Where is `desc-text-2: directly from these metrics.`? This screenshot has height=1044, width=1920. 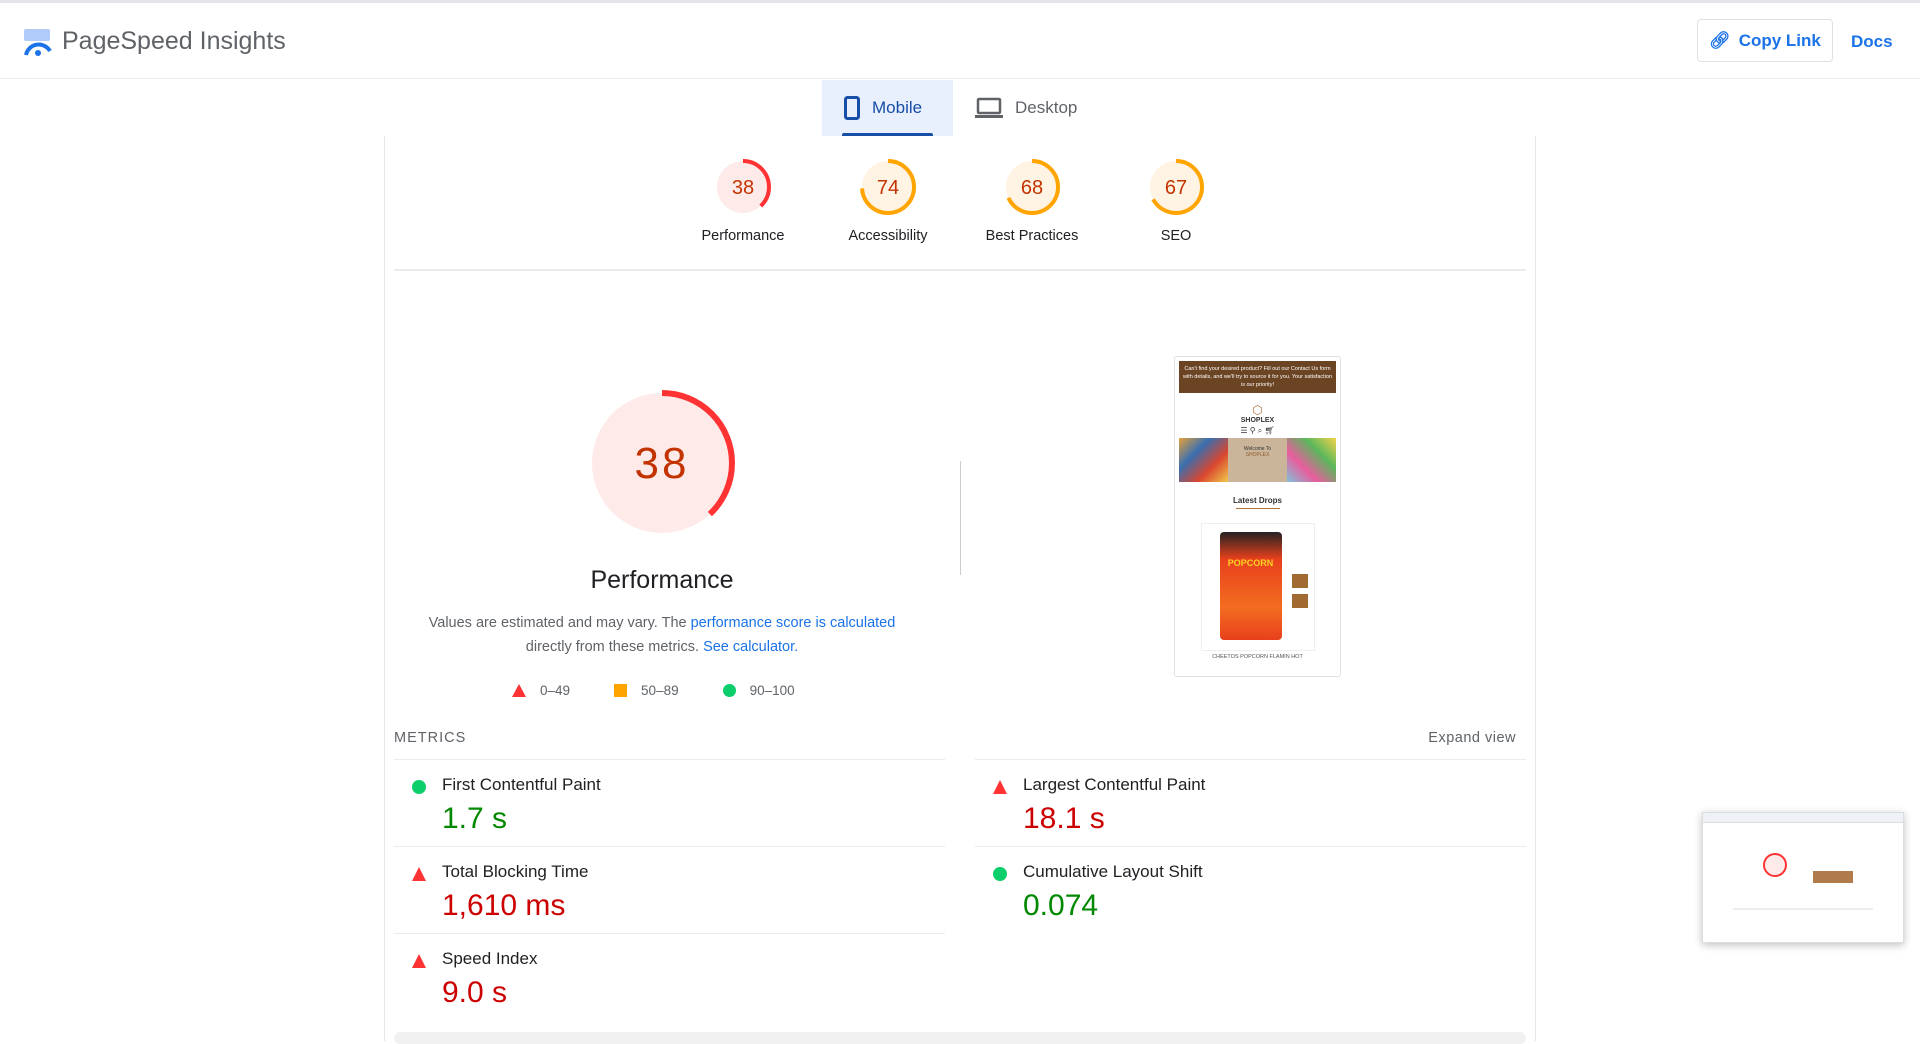 desc-text-2: directly from these metrics. is located at coordinates (614, 647).